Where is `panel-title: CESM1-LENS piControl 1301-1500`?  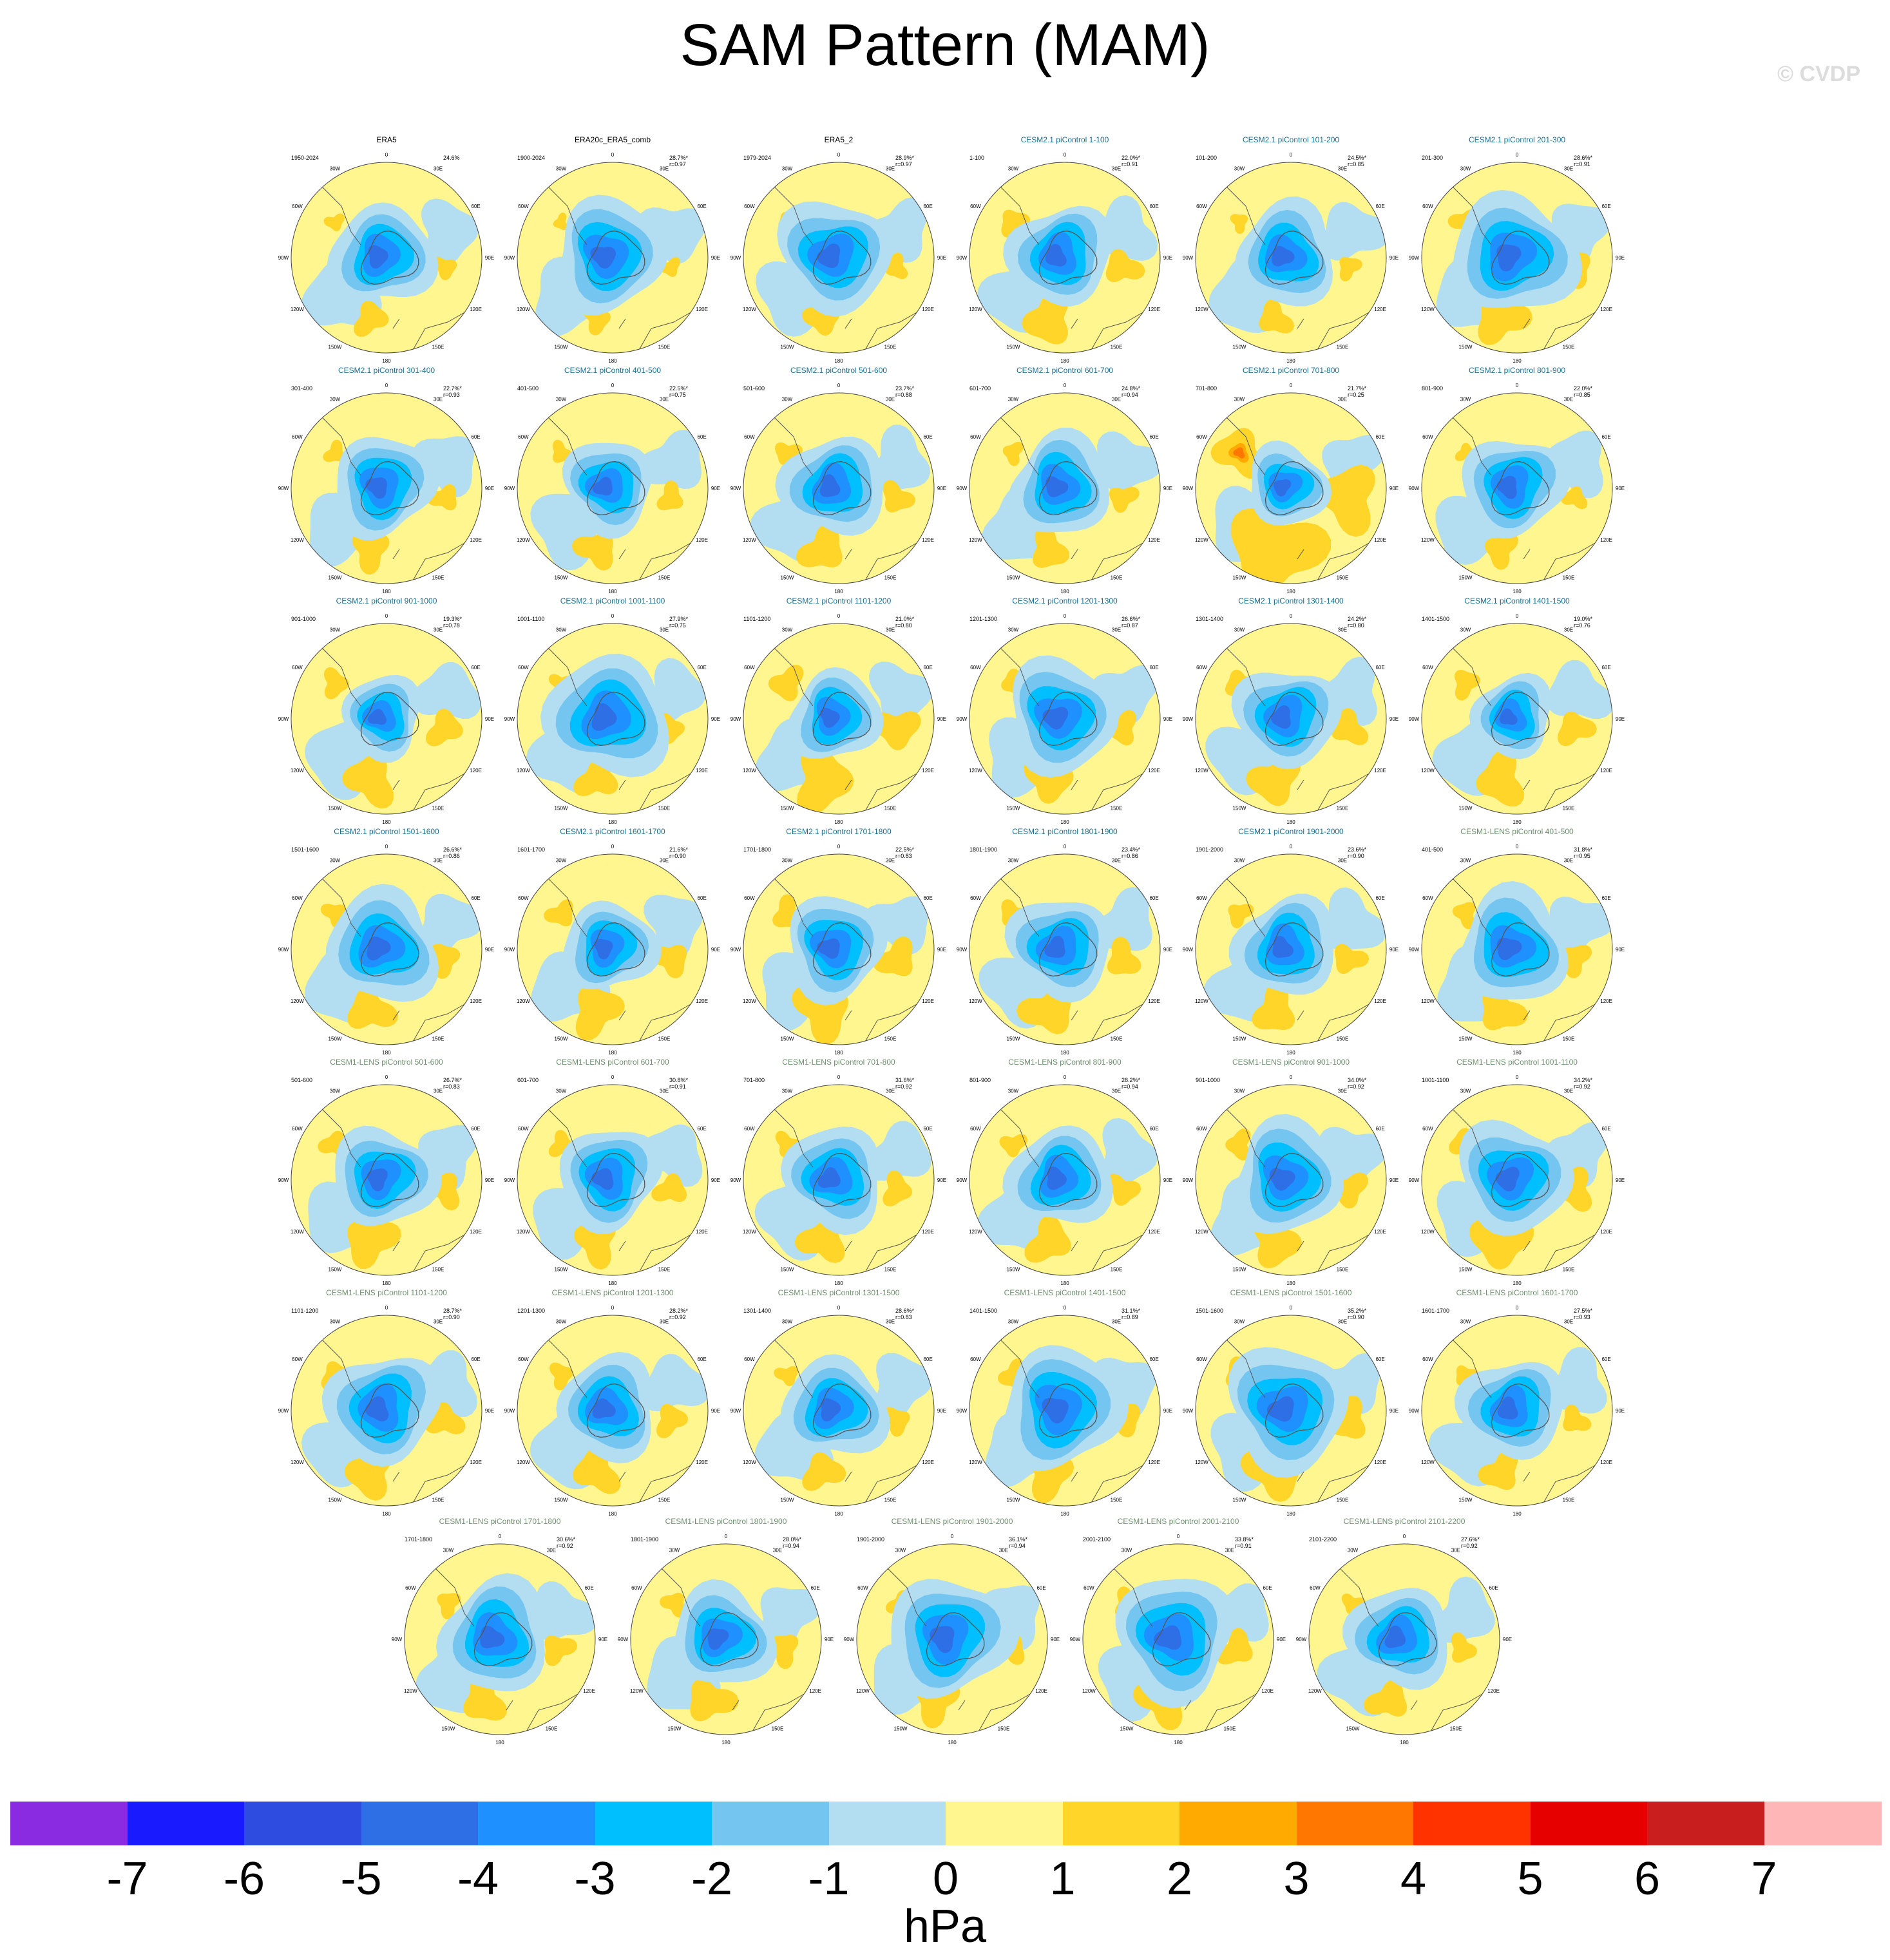 panel-title: CESM1-LENS piControl 1301-1500 is located at coordinates (839, 1292).